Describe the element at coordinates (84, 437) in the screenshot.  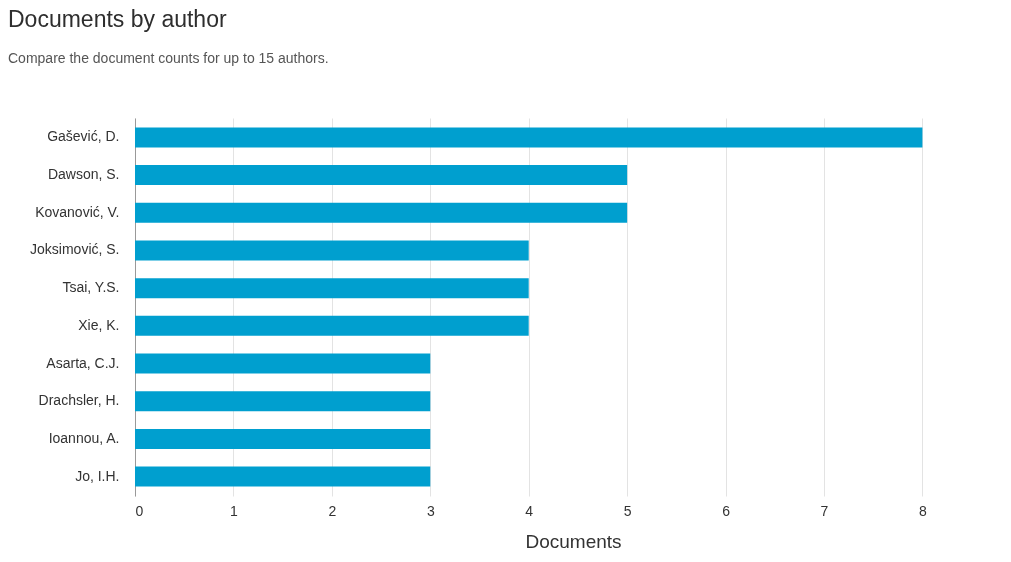
I see `y-tick-label: Ioannou, A.` at that location.